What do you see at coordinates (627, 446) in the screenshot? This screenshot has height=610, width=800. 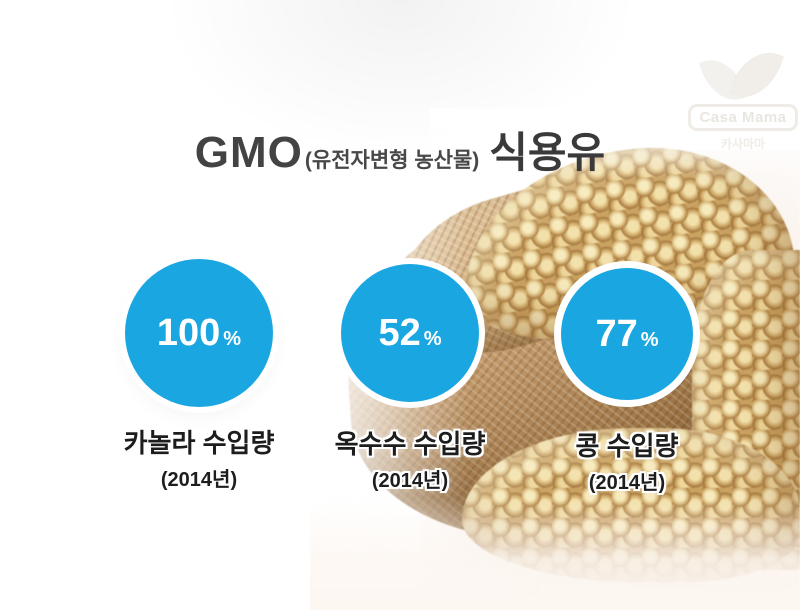 I see `stat-label: 콩 수입량` at bounding box center [627, 446].